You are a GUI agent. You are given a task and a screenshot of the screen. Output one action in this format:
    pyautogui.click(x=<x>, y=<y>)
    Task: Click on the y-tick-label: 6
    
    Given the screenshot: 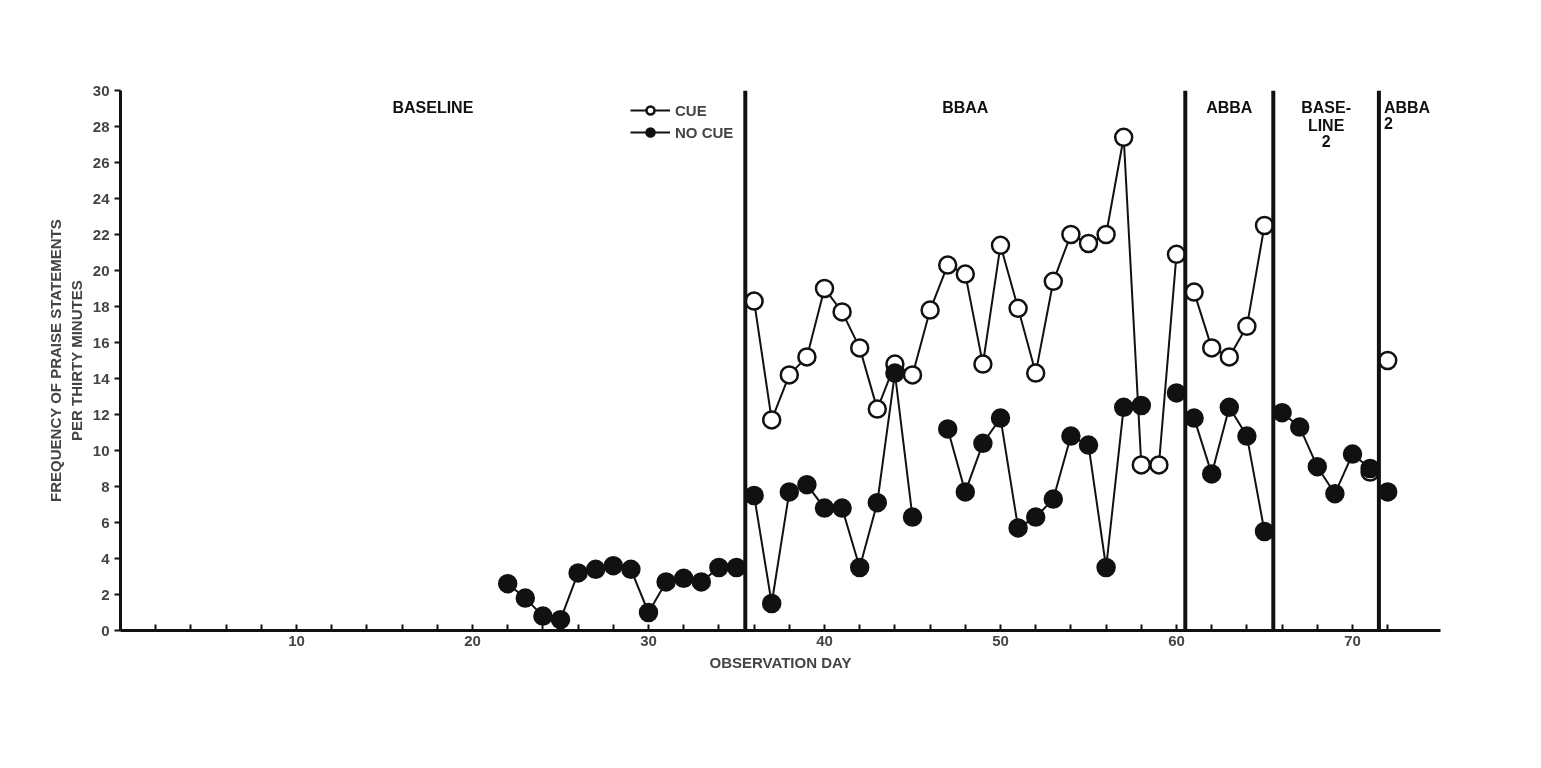 What is the action you would take?
    pyautogui.click(x=105, y=522)
    